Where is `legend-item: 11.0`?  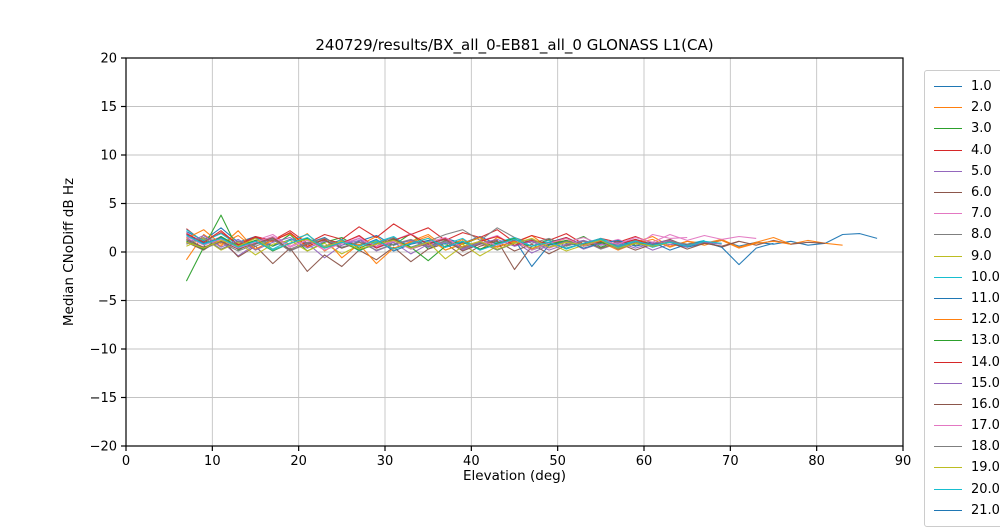 legend-item: 11.0 is located at coordinates (967, 298).